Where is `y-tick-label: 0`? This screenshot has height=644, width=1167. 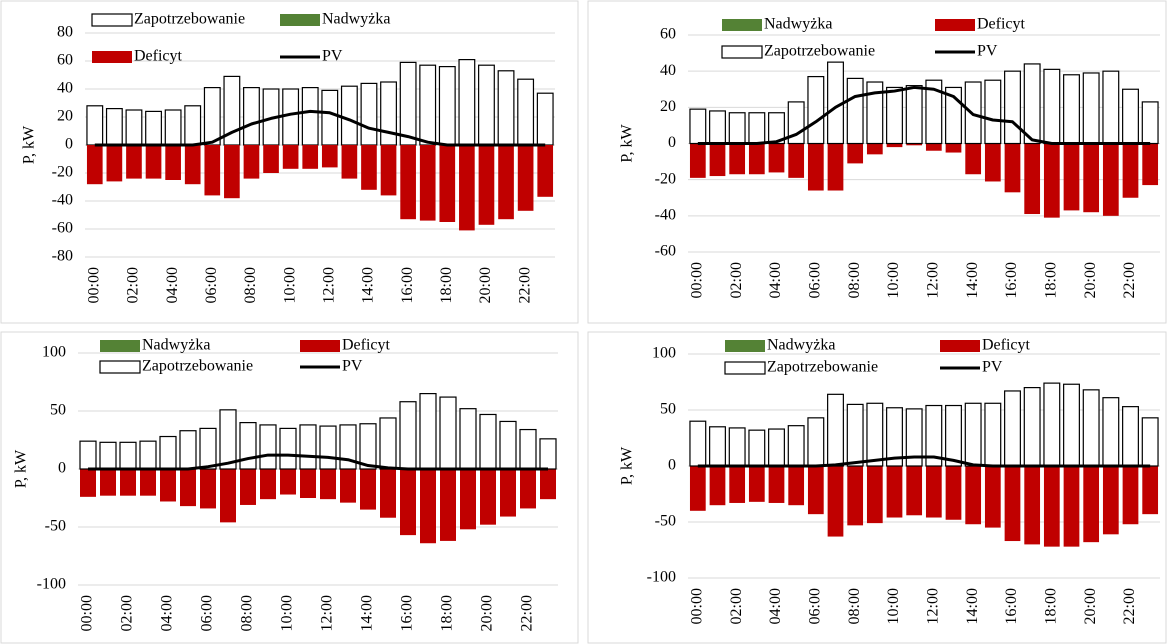
y-tick-label: 0 is located at coordinates (672, 142).